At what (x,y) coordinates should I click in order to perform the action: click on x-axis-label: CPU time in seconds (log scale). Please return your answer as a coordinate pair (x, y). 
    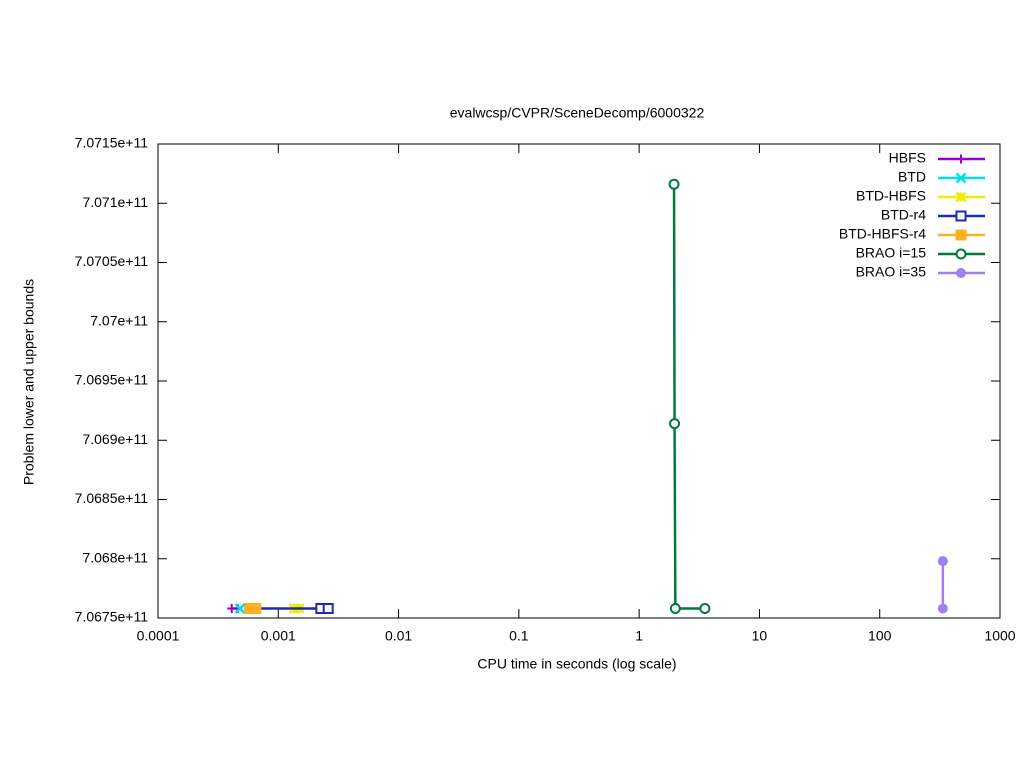
    Looking at the image, I should click on (576, 664).